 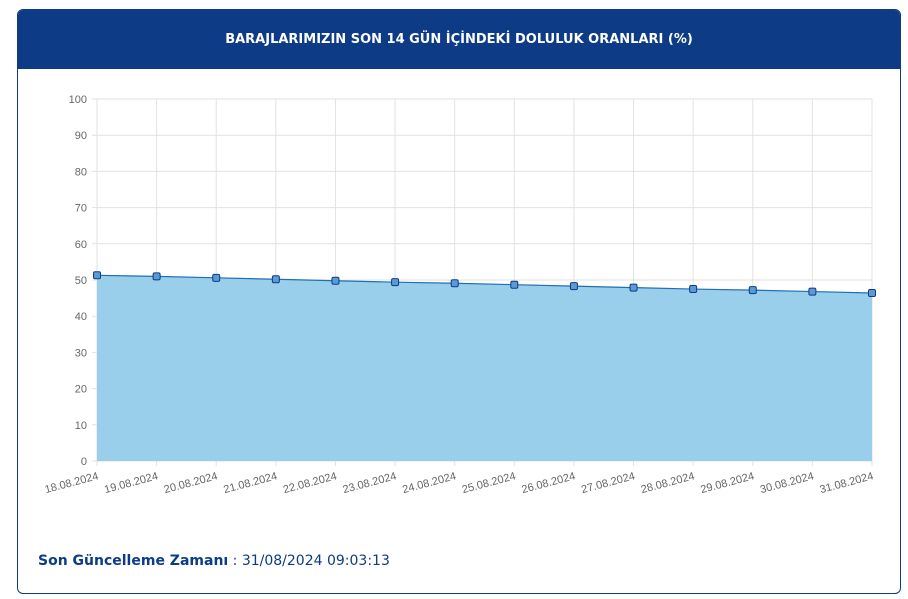 What do you see at coordinates (787, 483) in the screenshot?
I see `x-tick-label: 30.08.2024` at bounding box center [787, 483].